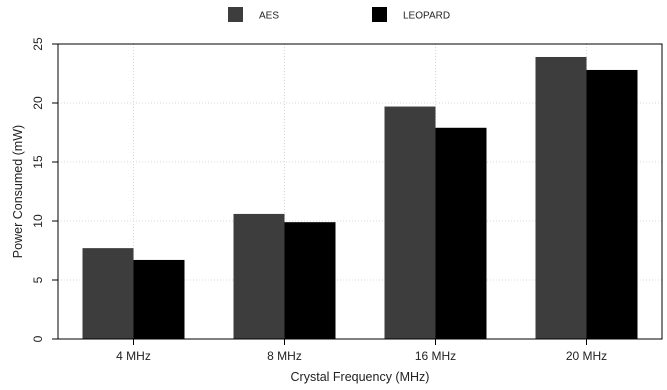 The height and width of the screenshot is (390, 667). I want to click on legend-label-aes: AES, so click(269, 16).